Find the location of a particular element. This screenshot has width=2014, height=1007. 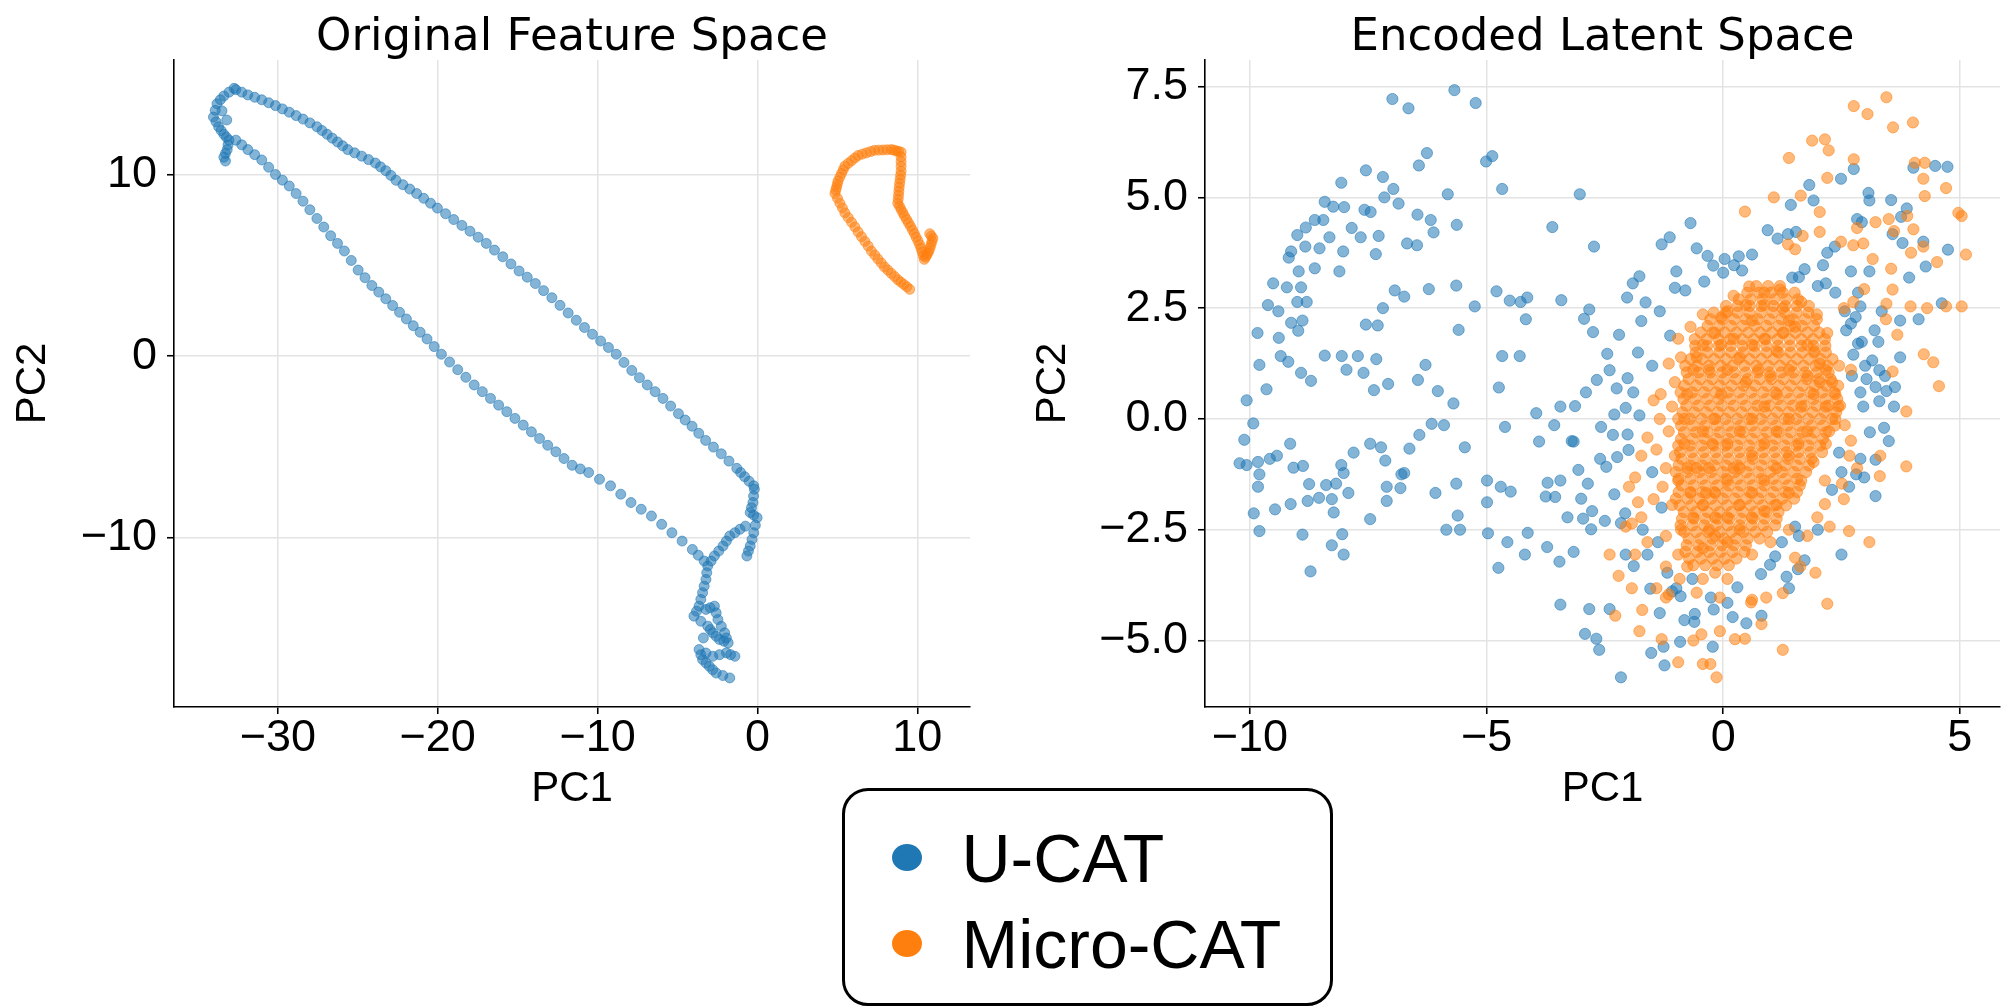

x-tick-label: 5 is located at coordinates (1960, 736).